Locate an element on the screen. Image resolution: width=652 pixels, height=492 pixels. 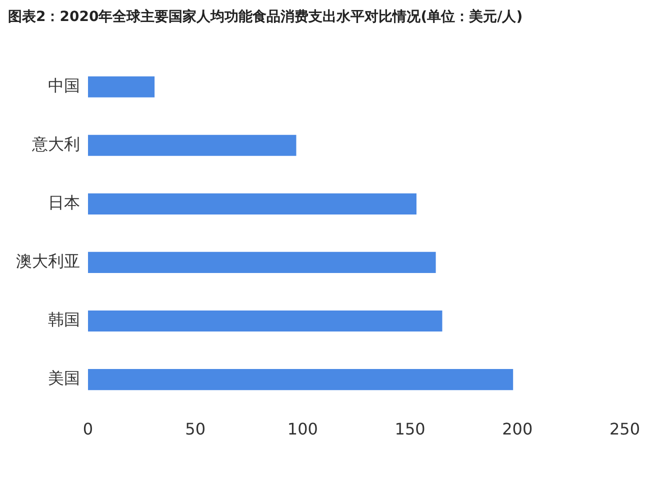
y-tick-label: 韩国 is located at coordinates (64, 320).